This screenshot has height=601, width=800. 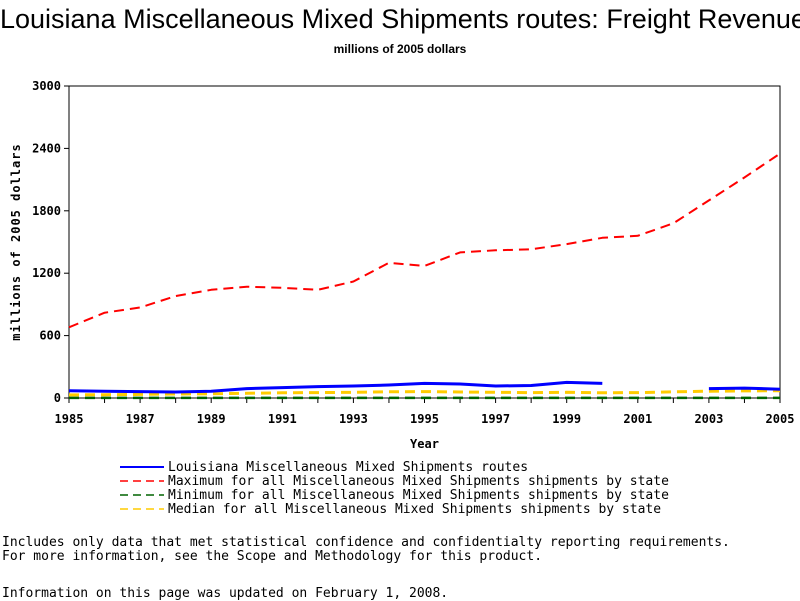 What do you see at coordinates (424, 444) in the screenshot?
I see `x-axis-label: Year` at bounding box center [424, 444].